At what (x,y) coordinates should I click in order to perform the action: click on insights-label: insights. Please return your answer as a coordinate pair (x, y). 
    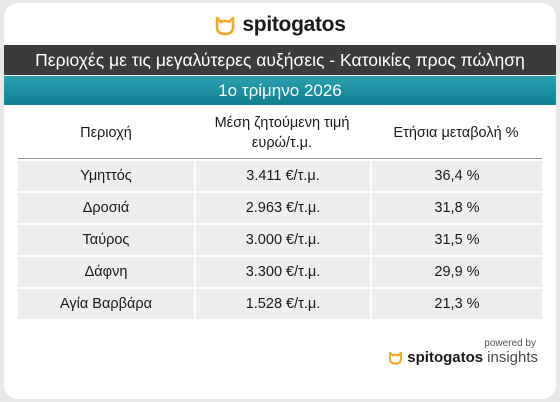
    Looking at the image, I should click on (512, 357).